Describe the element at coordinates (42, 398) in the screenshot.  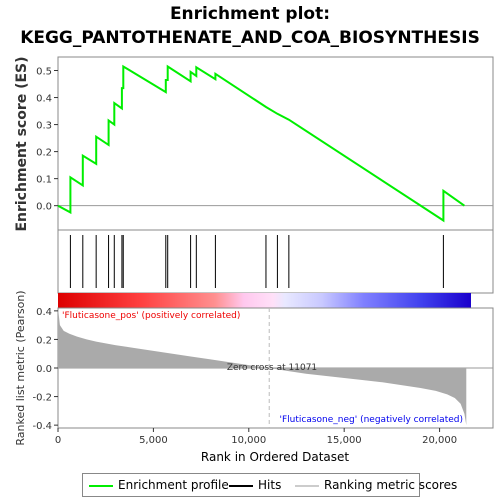
I see `metric-ytick-label: -0.2` at that location.